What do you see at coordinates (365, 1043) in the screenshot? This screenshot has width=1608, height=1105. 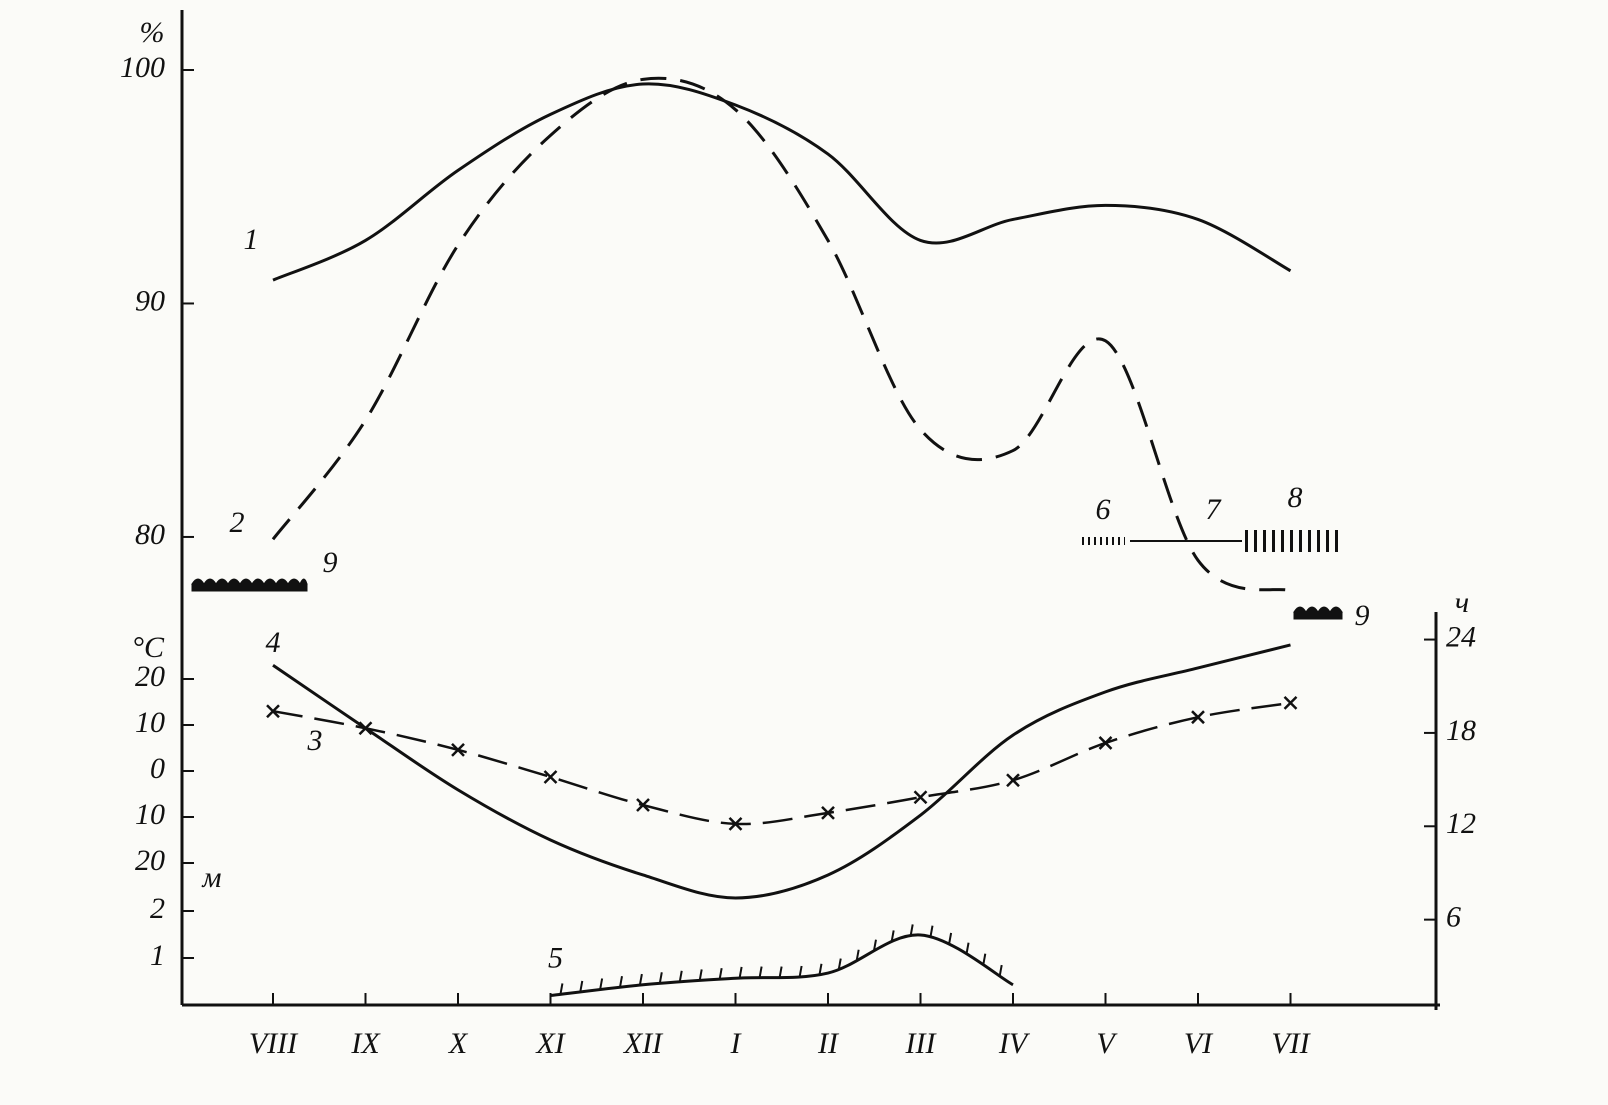 I see `x-tick-label: IX` at bounding box center [365, 1043].